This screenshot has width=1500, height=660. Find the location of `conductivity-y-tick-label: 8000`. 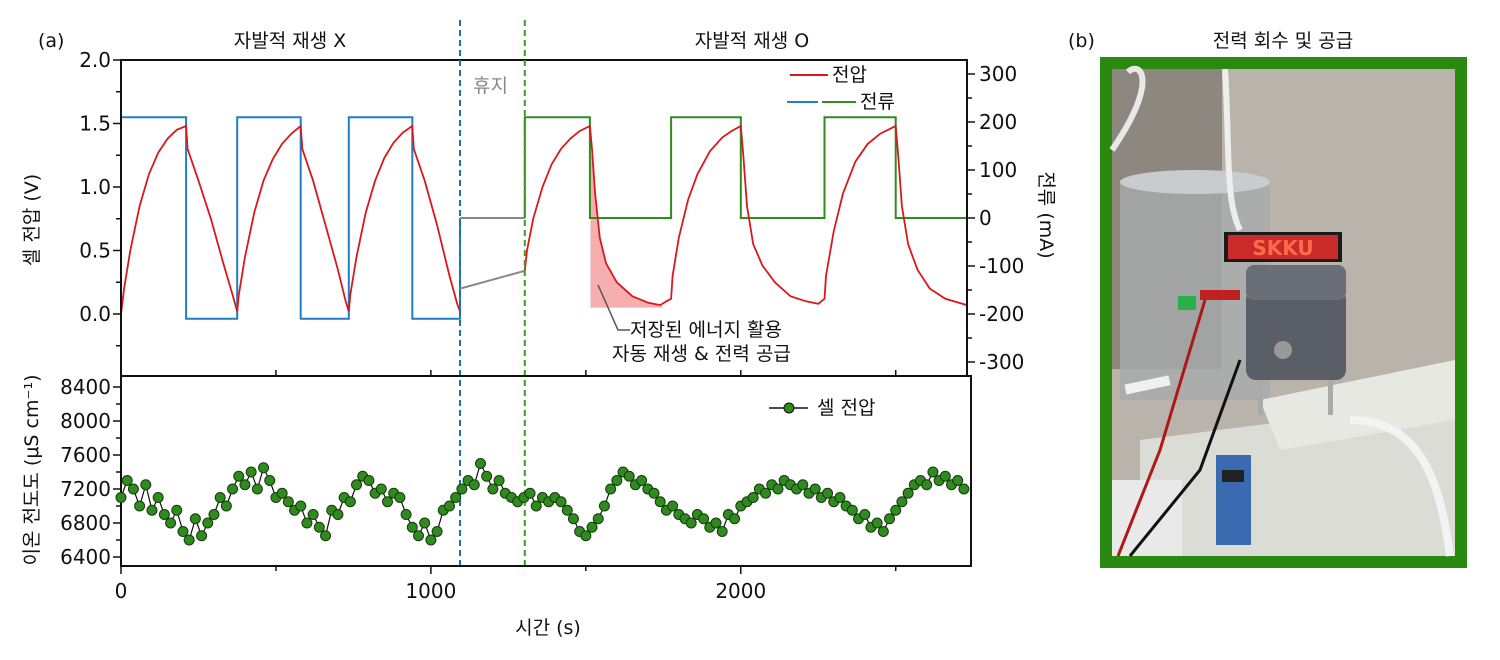

conductivity-y-tick-label: 8000 is located at coordinates (85, 421).